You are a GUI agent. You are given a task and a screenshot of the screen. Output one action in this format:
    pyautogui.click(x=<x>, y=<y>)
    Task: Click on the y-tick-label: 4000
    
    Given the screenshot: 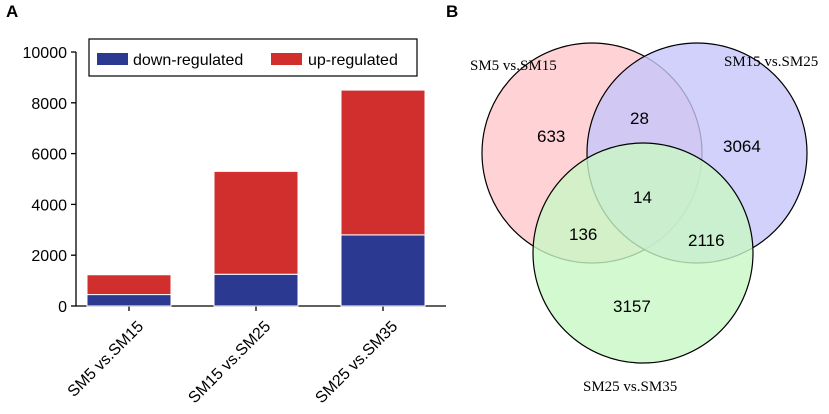 What is the action you would take?
    pyautogui.click(x=49, y=205)
    